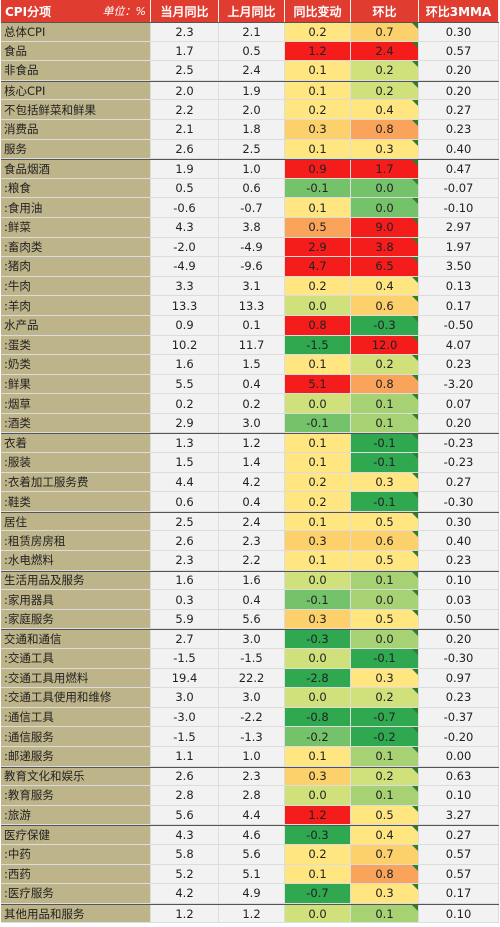  Describe the element at coordinates (318, 51) in the screenshot. I see `yoy-change-cell: 1.2` at that location.